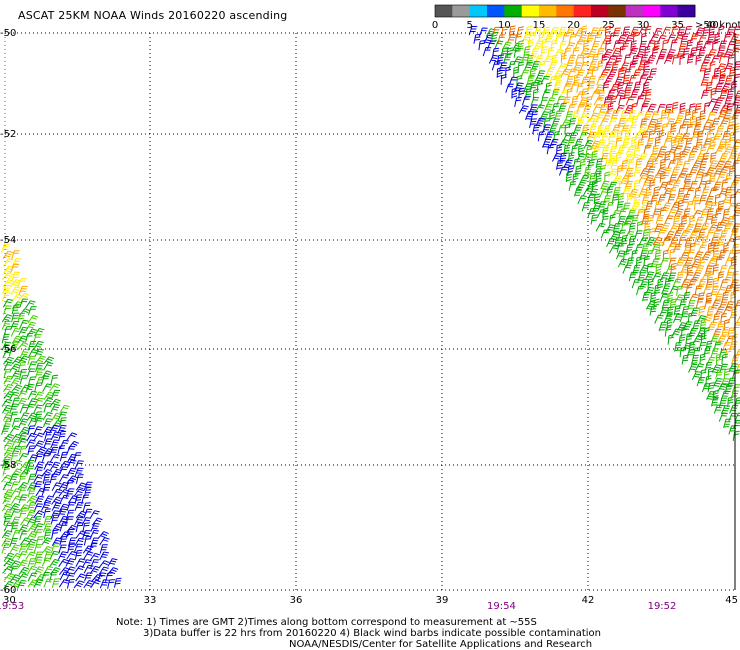 This screenshot has width=740, height=650. Describe the element at coordinates (501, 606) in the screenshot. I see `pass-time-label: 19:54` at that location.